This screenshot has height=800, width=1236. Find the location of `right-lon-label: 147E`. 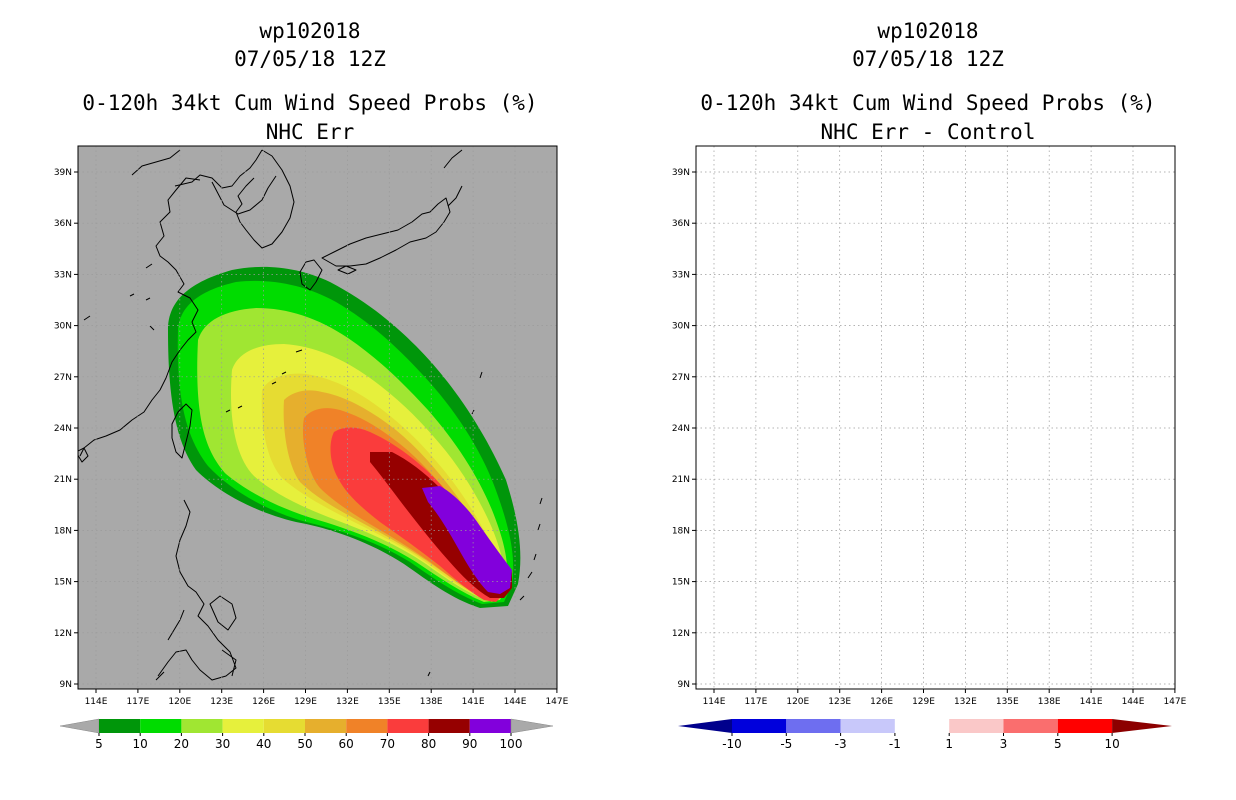

right-lon-label: 147E is located at coordinates (1174, 702).